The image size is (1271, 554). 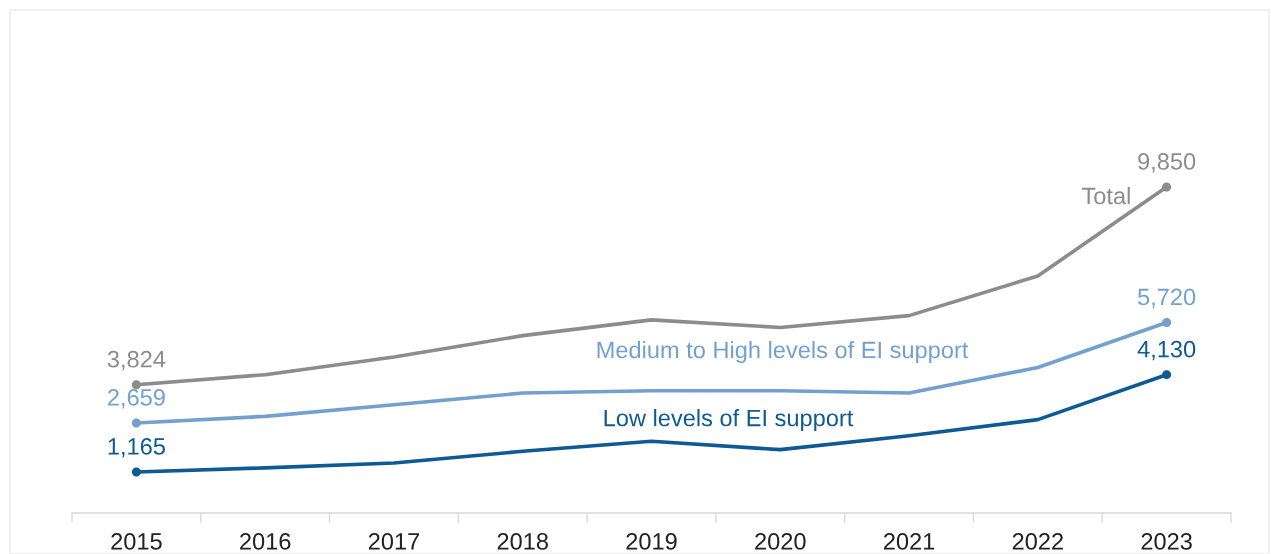 What do you see at coordinates (394, 541) in the screenshot?
I see `x-tick-label: 2017` at bounding box center [394, 541].